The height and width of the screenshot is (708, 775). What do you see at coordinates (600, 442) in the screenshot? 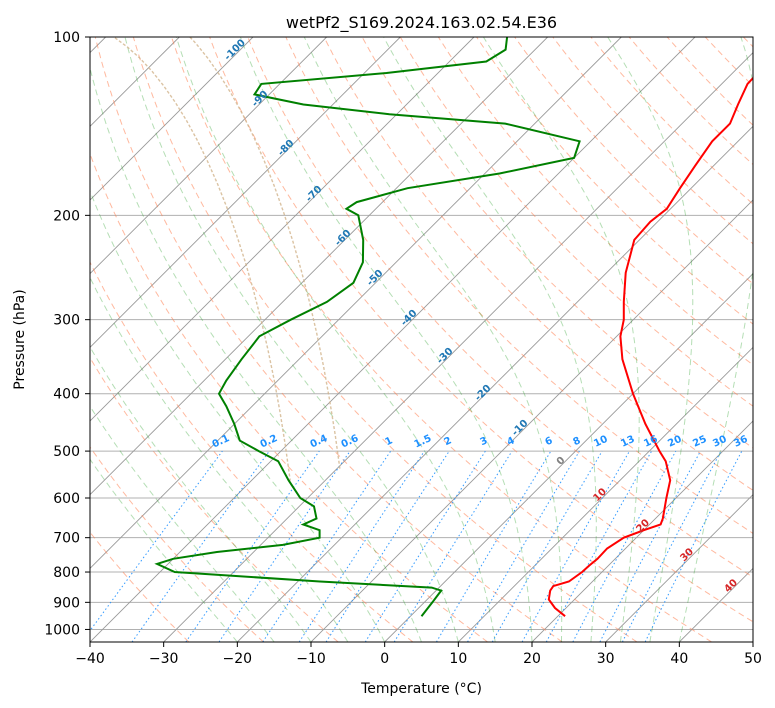
I see `mixing-ratio-label: 10` at bounding box center [600, 442].